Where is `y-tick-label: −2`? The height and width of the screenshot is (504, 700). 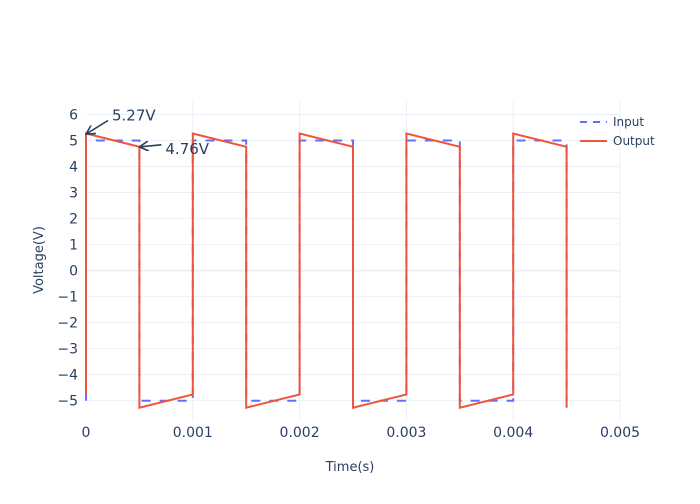 y-tick-label: −2 is located at coordinates (67, 324).